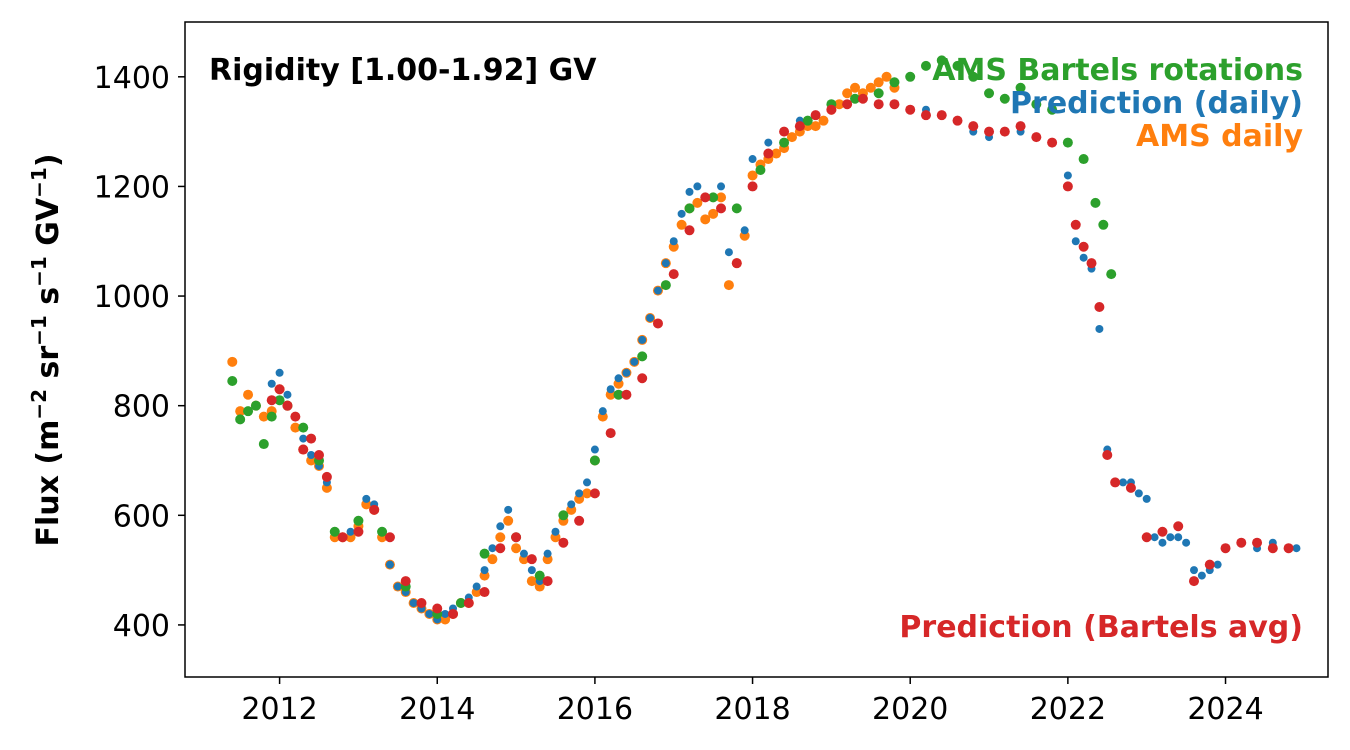 The height and width of the screenshot is (750, 1350). Describe the element at coordinates (437, 709) in the screenshot. I see `x-tick-label: 2014` at that location.